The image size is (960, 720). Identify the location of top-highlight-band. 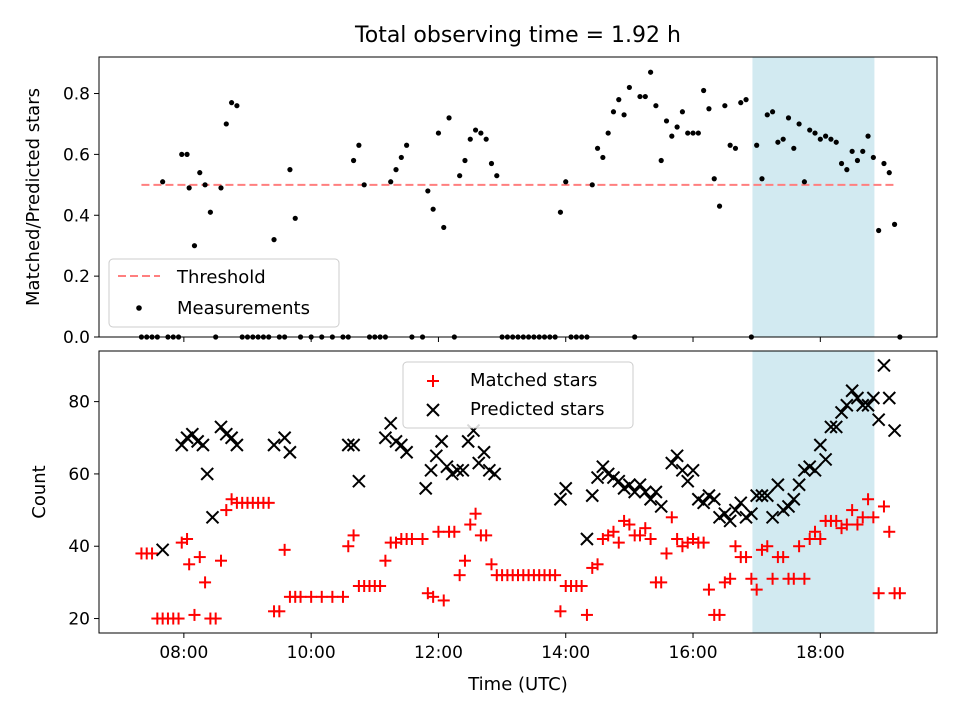
(813, 197).